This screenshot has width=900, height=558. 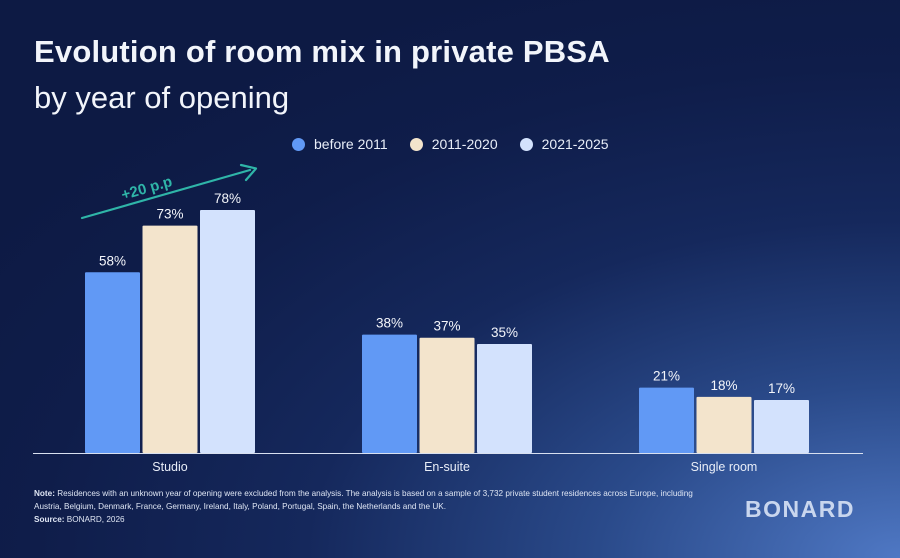 What do you see at coordinates (248, 172) in the screenshot?
I see `annotation-arrowhead` at bounding box center [248, 172].